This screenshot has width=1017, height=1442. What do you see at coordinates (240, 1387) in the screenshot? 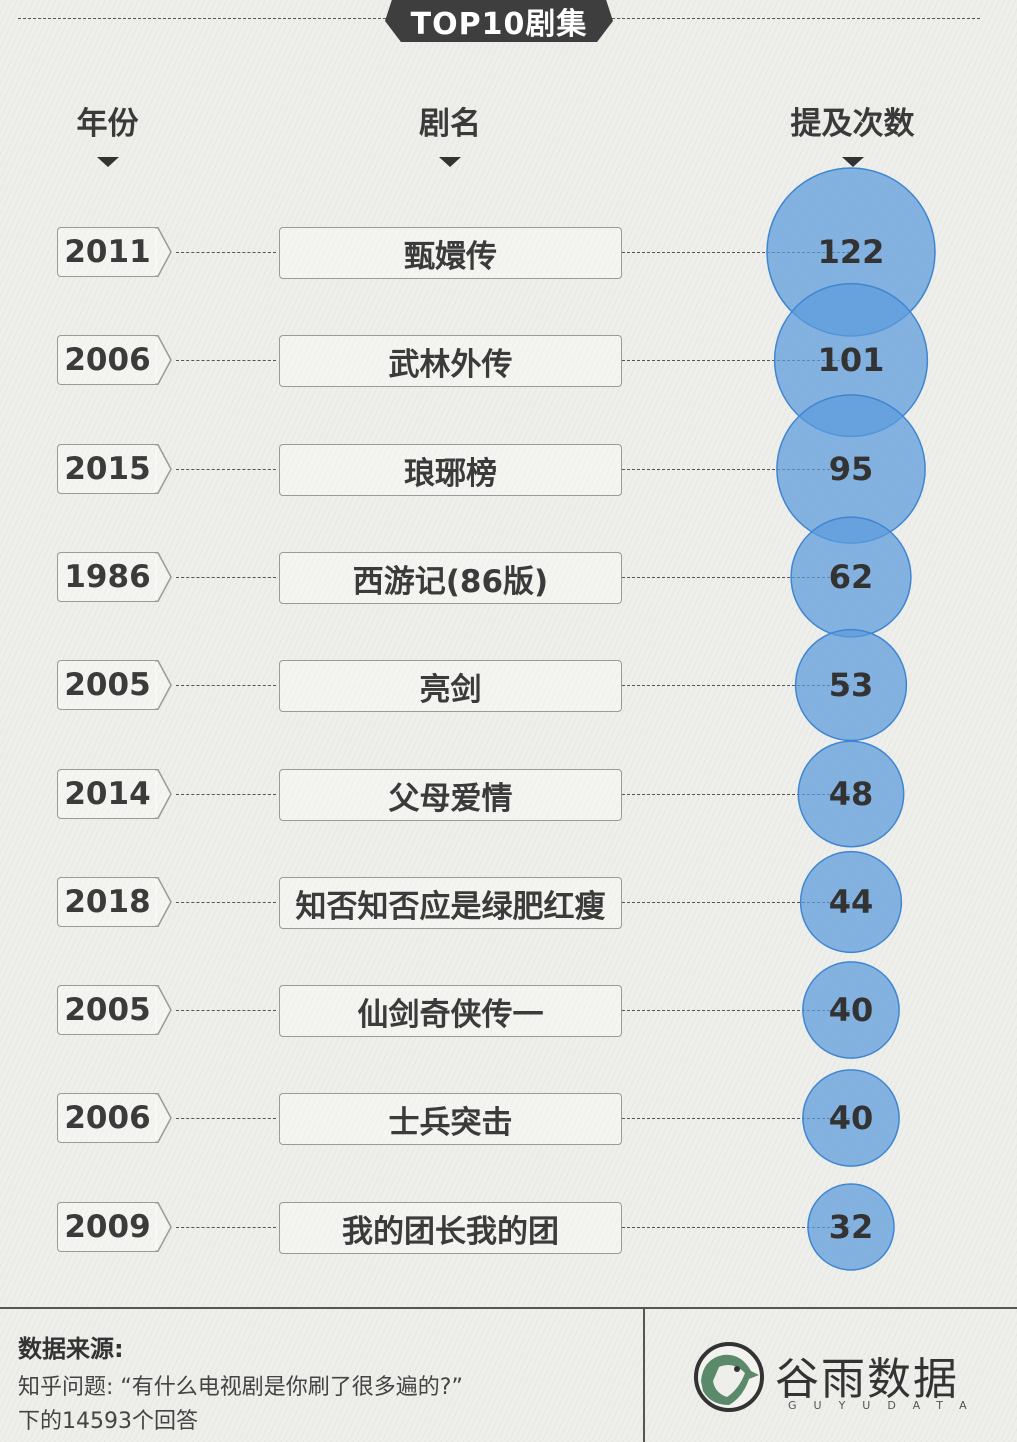
I see `source-line-1: 知乎问题: “有什么电视剧是你刷了很多遍的?”` at bounding box center [240, 1387].